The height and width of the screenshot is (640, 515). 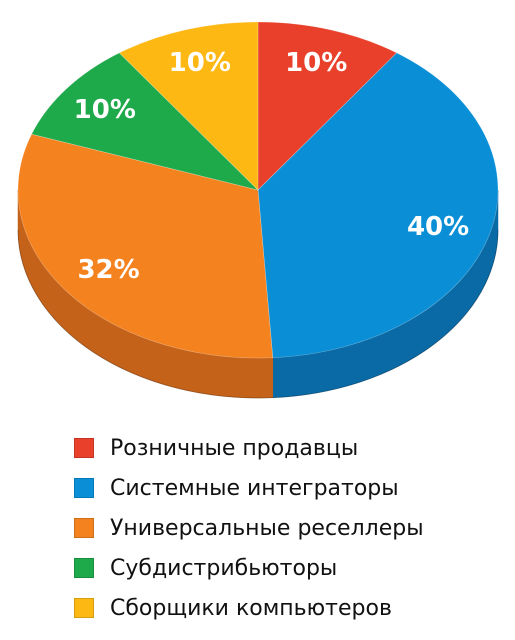 What do you see at coordinates (438, 227) in the screenshot?
I see `value-label-system-integrators: 40%` at bounding box center [438, 227].